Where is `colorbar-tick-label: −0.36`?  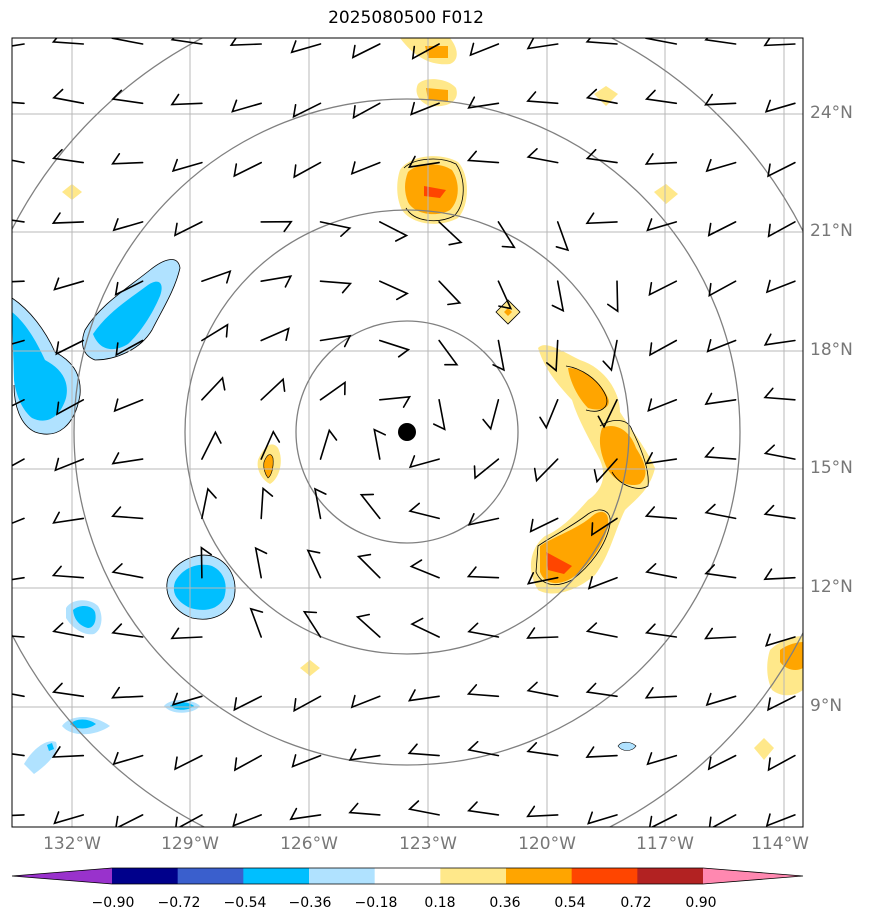 colorbar-tick-label: −0.36 is located at coordinates (310, 903).